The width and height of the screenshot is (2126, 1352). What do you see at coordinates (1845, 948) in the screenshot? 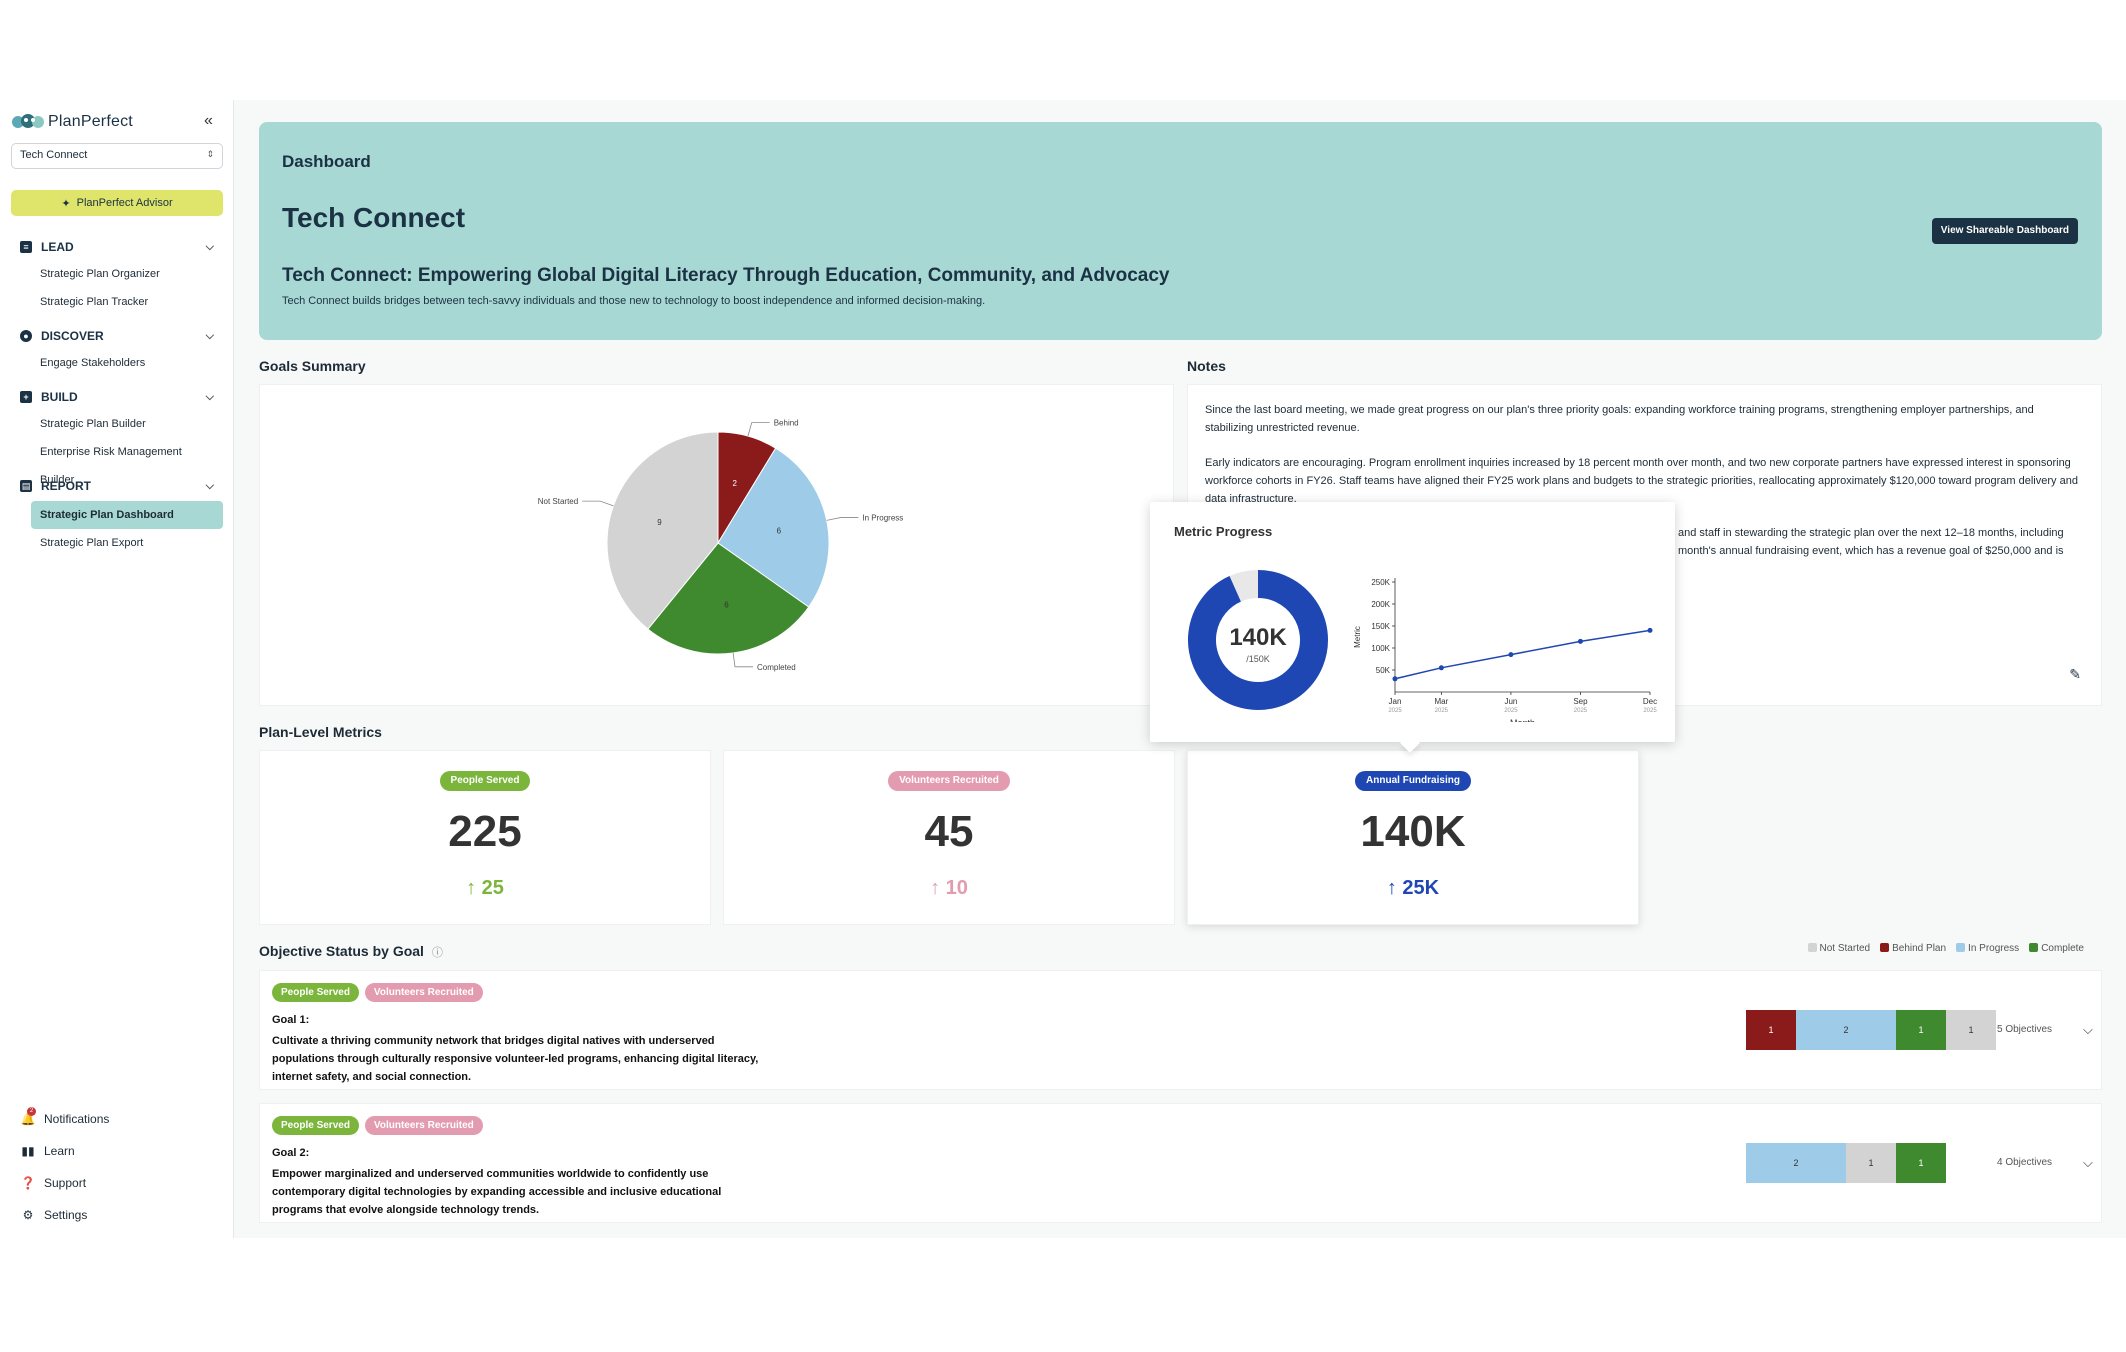
I see `legend-label: Not Started` at bounding box center [1845, 948].